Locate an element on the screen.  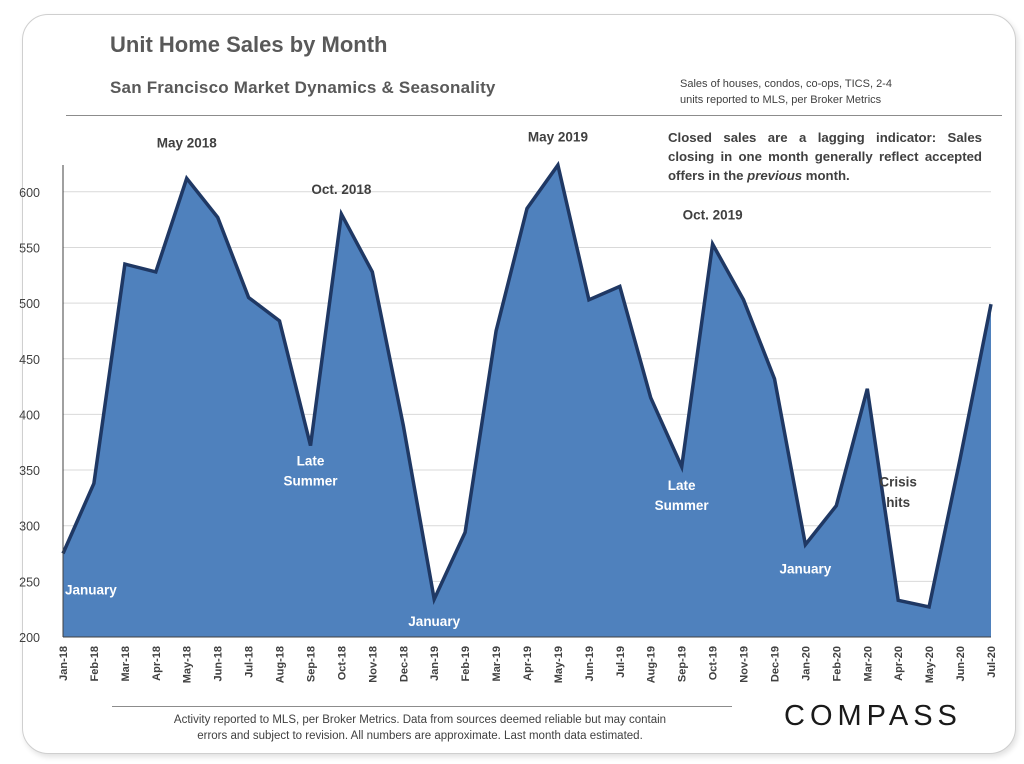
y-tick-label-400: 400 is located at coordinates (29, 415).